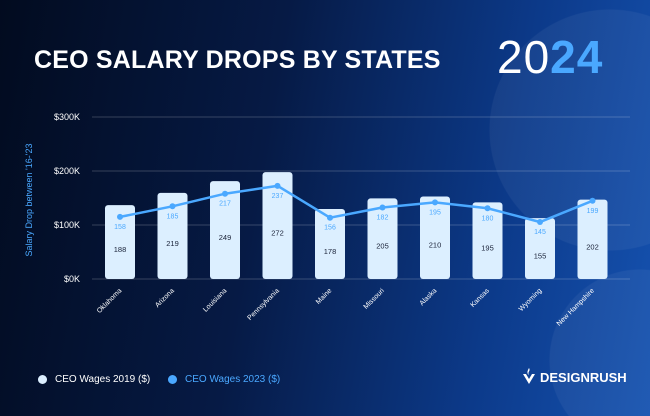 This screenshot has height=416, width=650. Describe the element at coordinates (237, 60) in the screenshot. I see `chart-title: CEO SALARY DROPS BY STATES` at that location.